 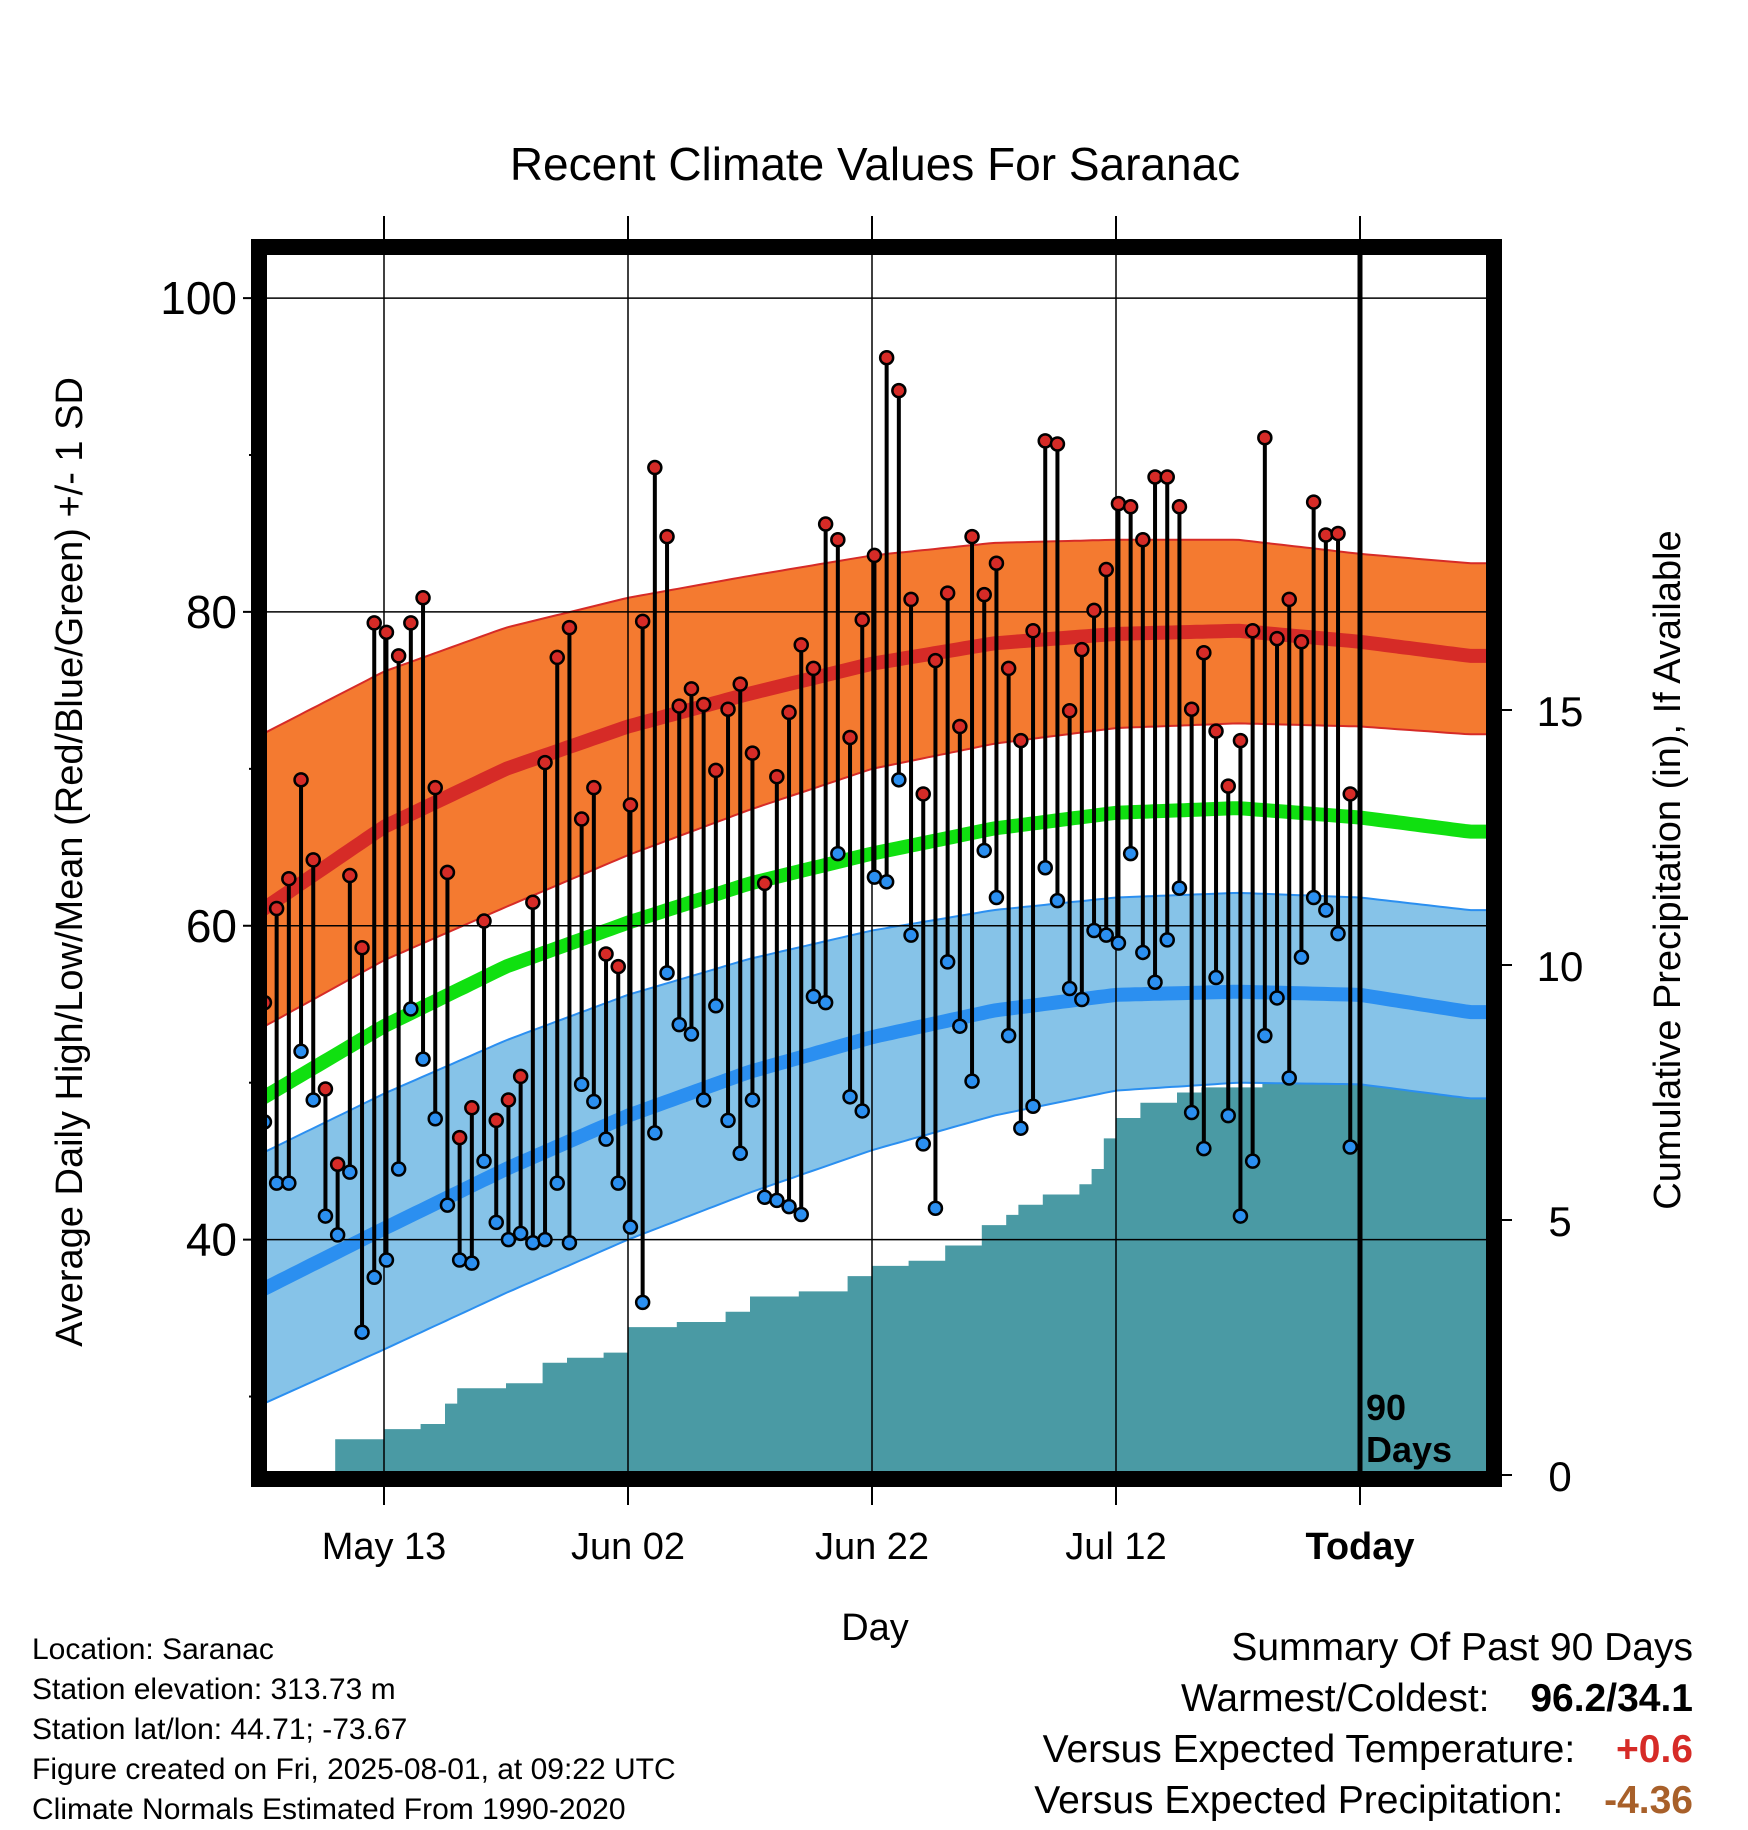 What do you see at coordinates (1299, 1800) in the screenshot?
I see `precip-label: Versus Expected Precipitation:` at bounding box center [1299, 1800].